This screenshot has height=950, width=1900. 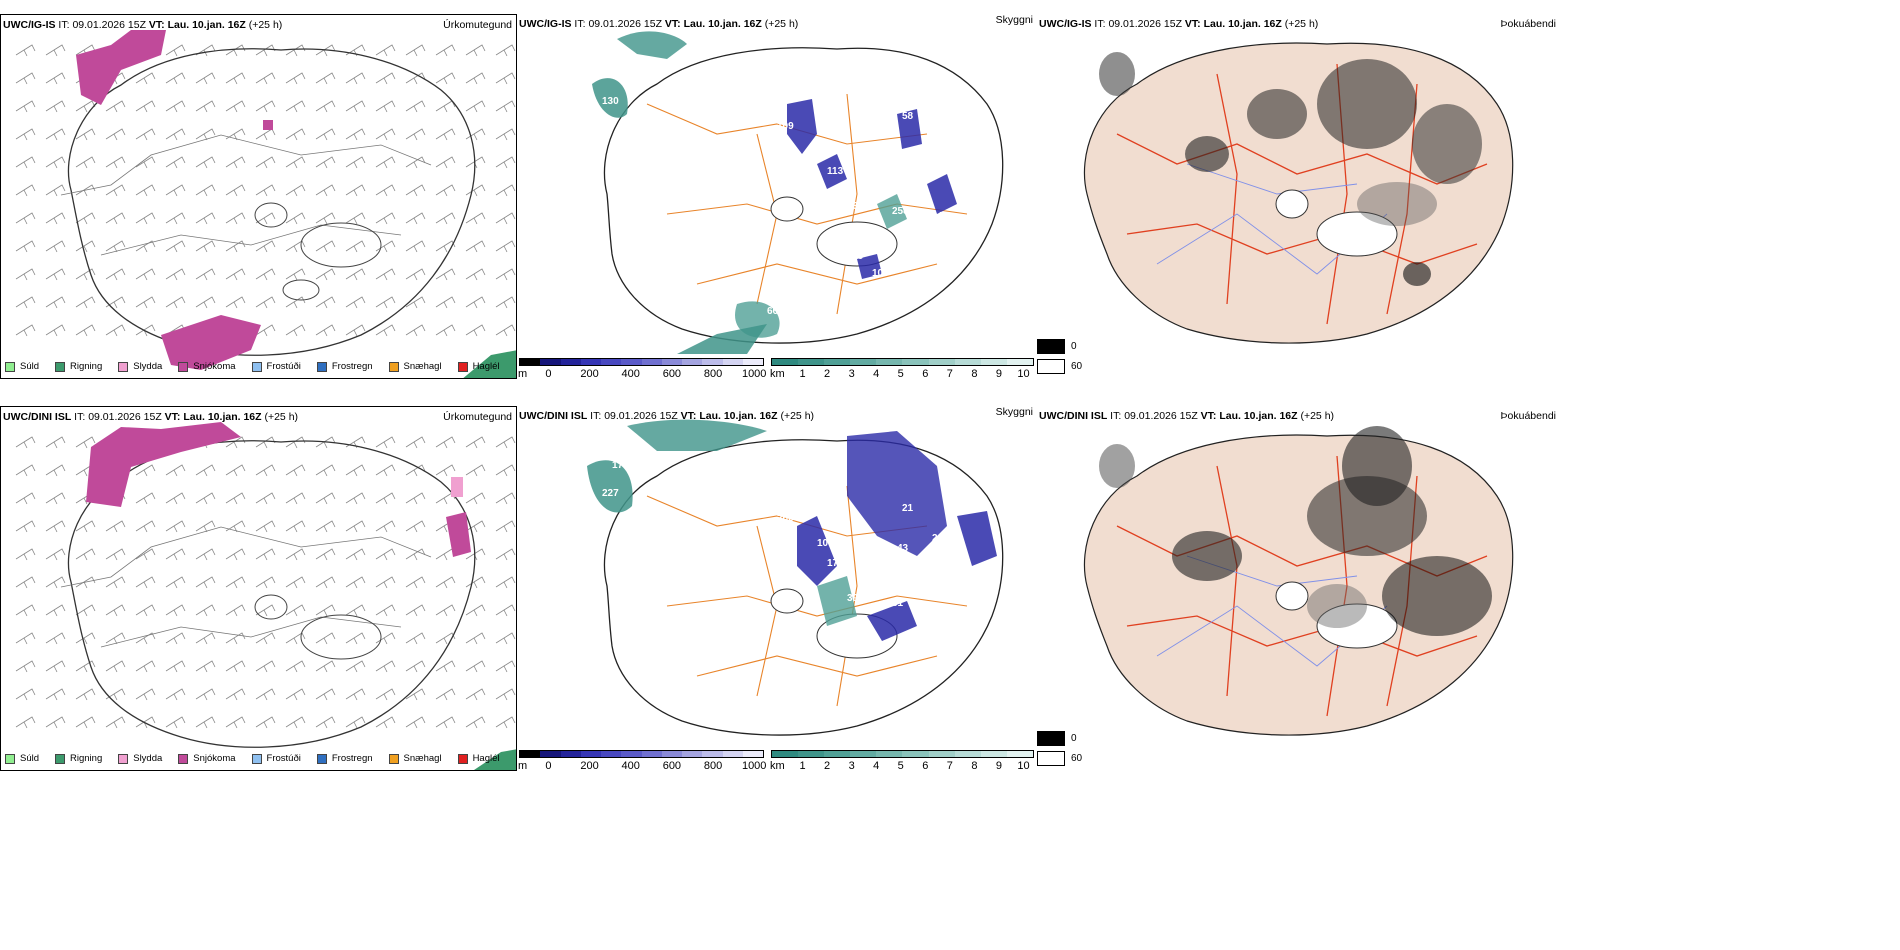 What do you see at coordinates (1301, 24) in the screenshot?
I see `lead-time: (+25 h)` at bounding box center [1301, 24].